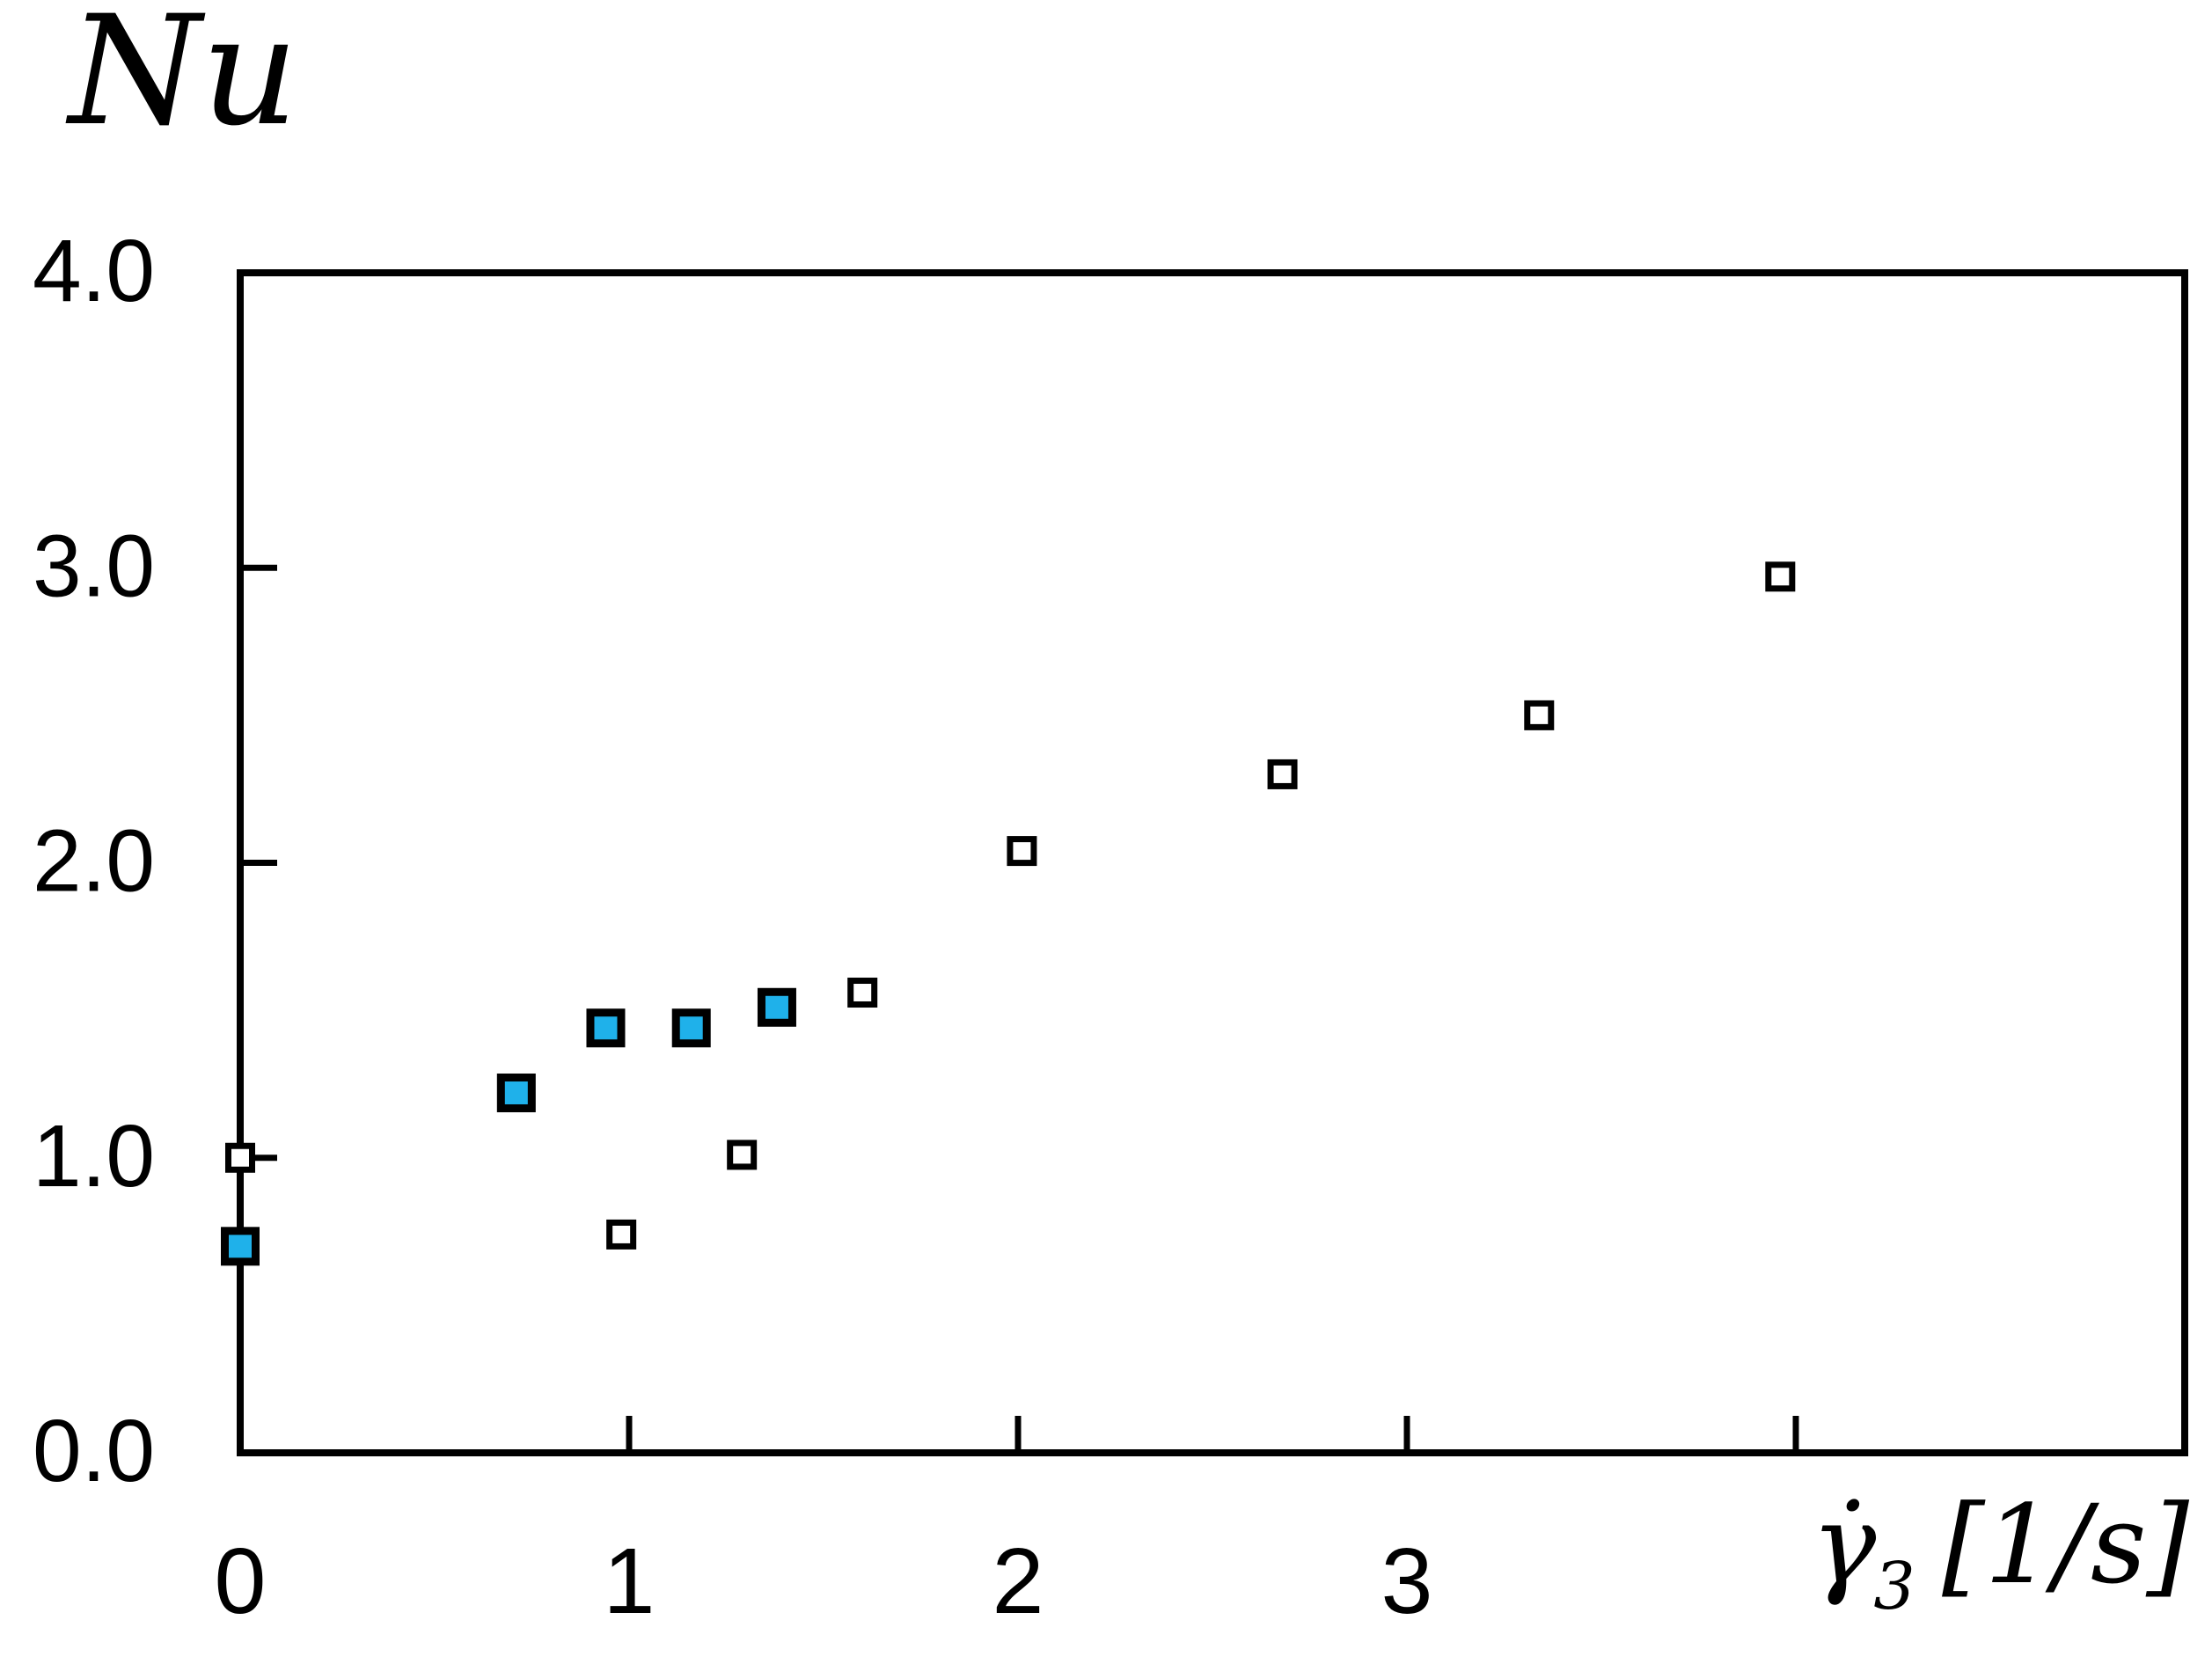  I want to click on y-tick-label: 1.0, so click(94, 1156).